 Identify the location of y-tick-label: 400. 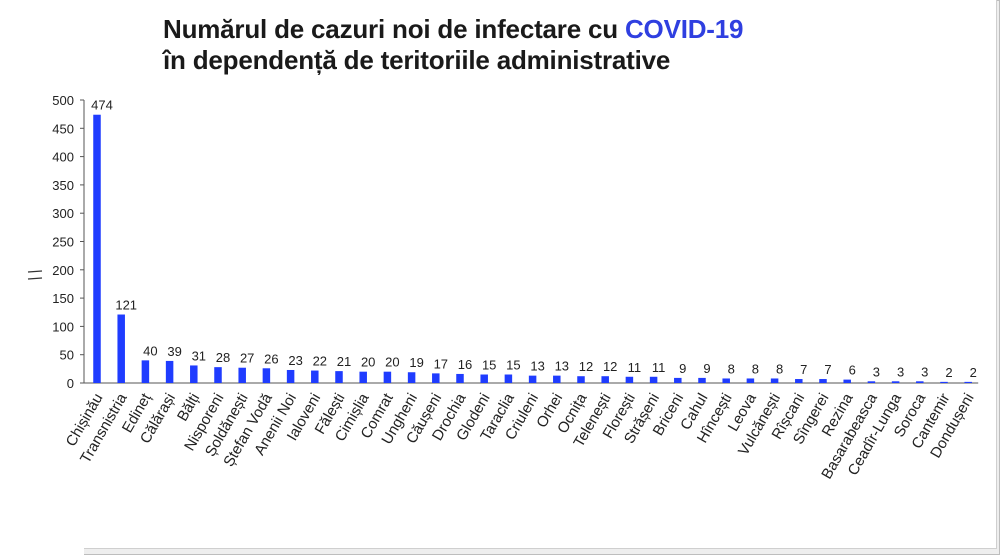
(63, 157).